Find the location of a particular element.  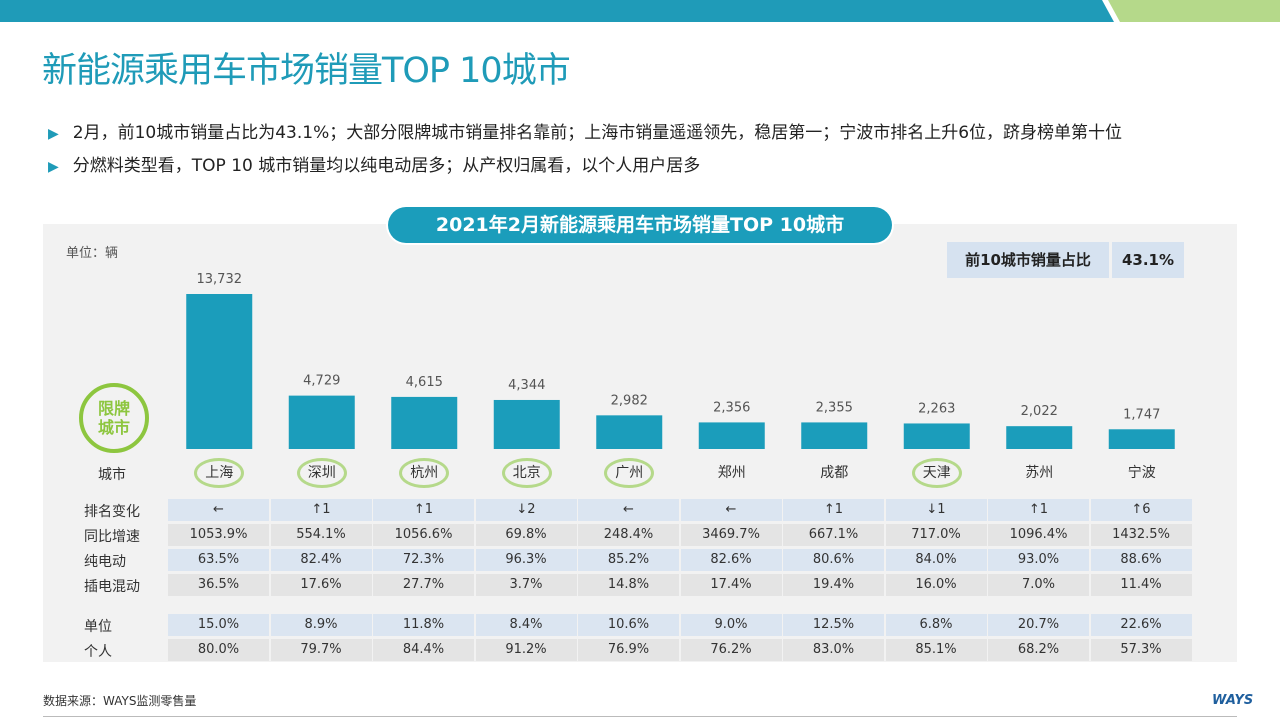

footer-divider is located at coordinates (640, 716).